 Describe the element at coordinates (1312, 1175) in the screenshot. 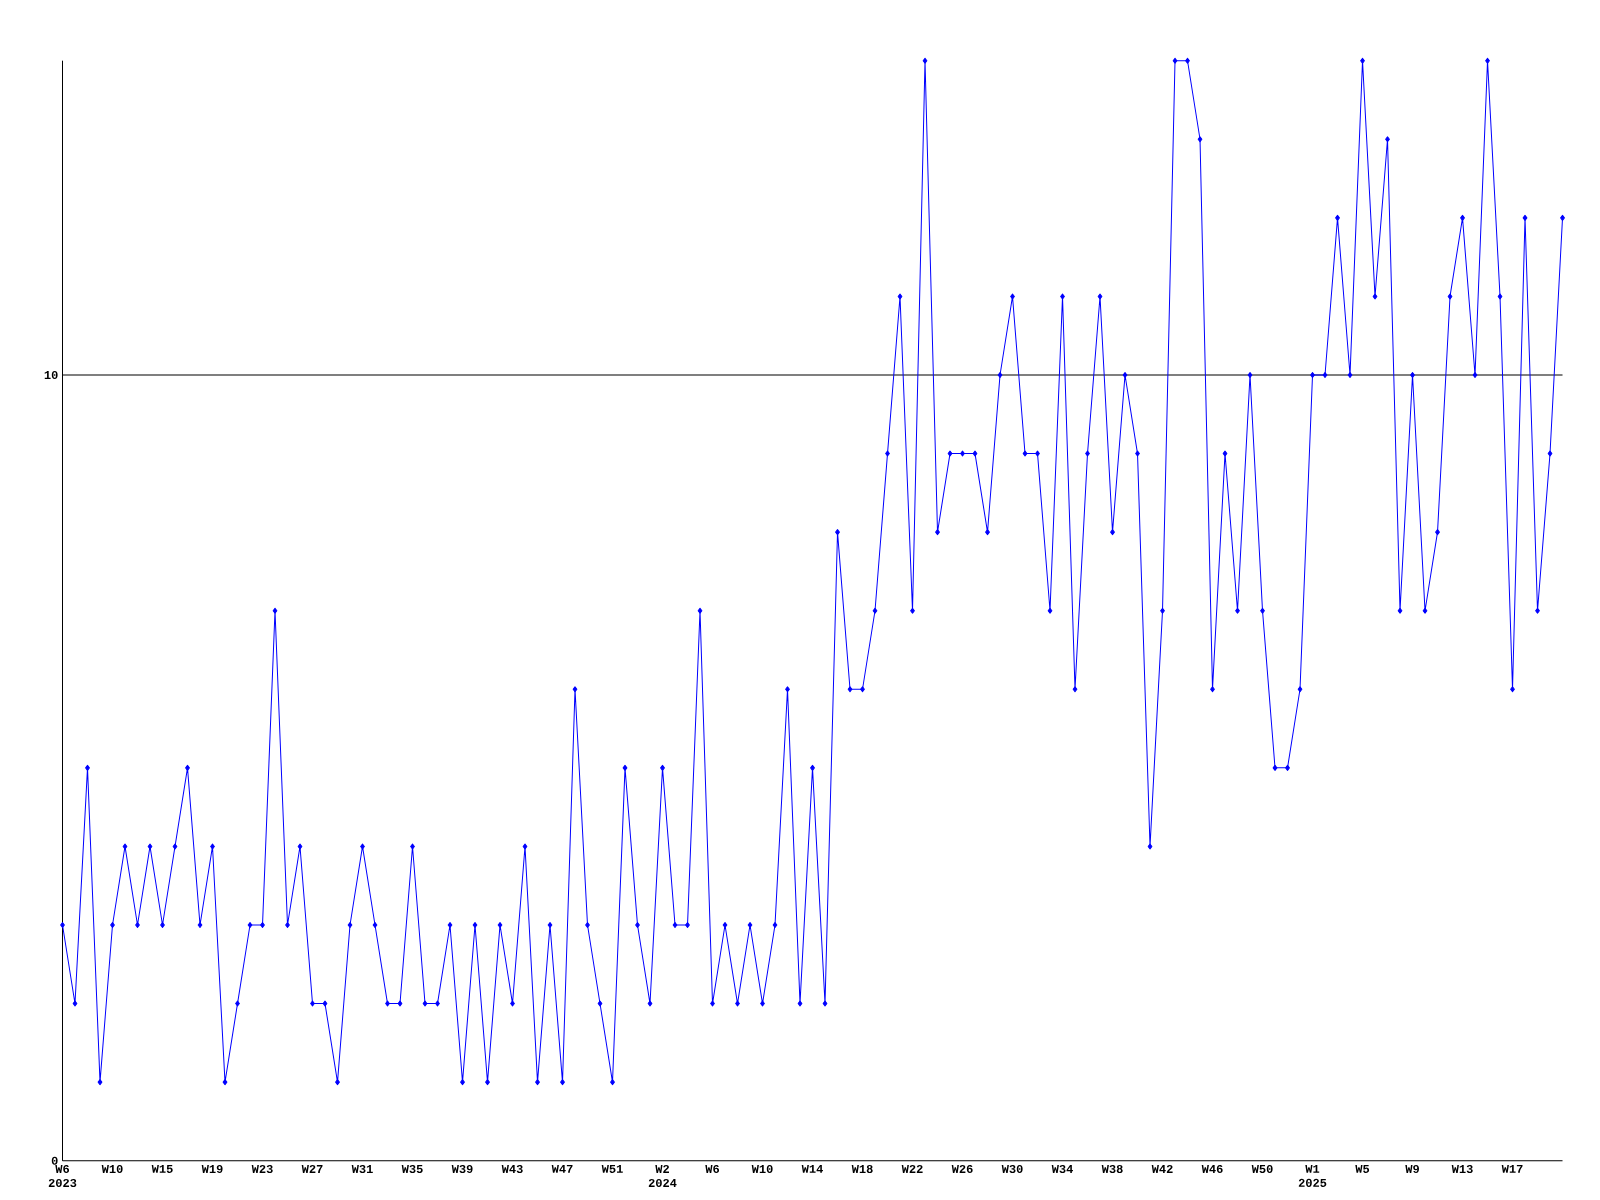

I see `x-tick-label: W1 2025` at that location.